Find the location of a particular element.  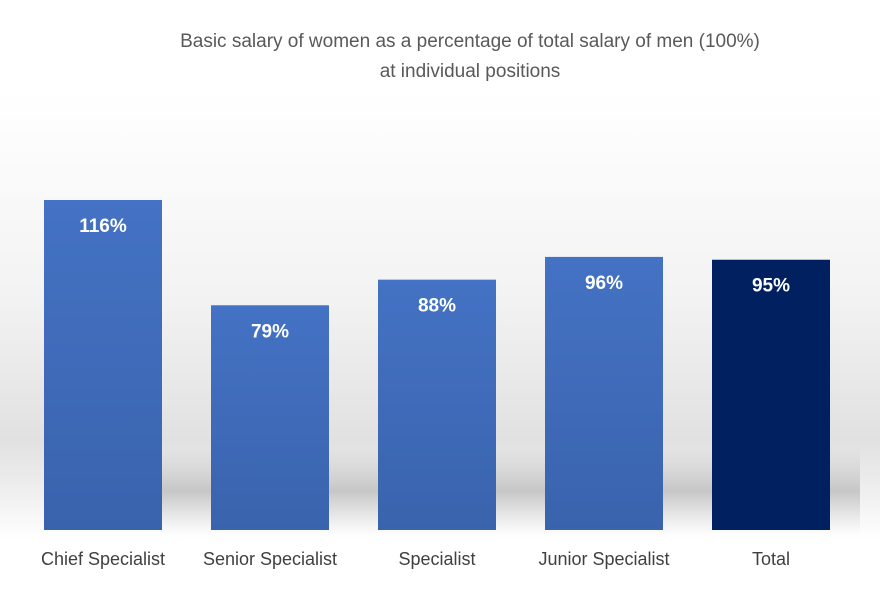

data-label-junior-specialist: 96% is located at coordinates (604, 283).